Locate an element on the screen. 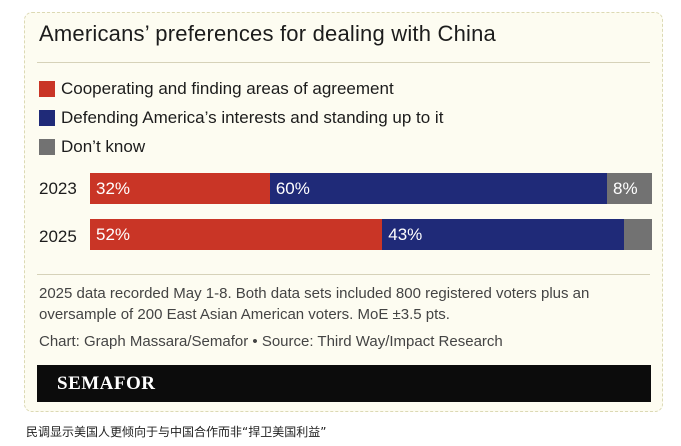 Image resolution: width=681 pixels, height=446 pixels. bar-segment-defending-2023: 60% is located at coordinates (438, 188).